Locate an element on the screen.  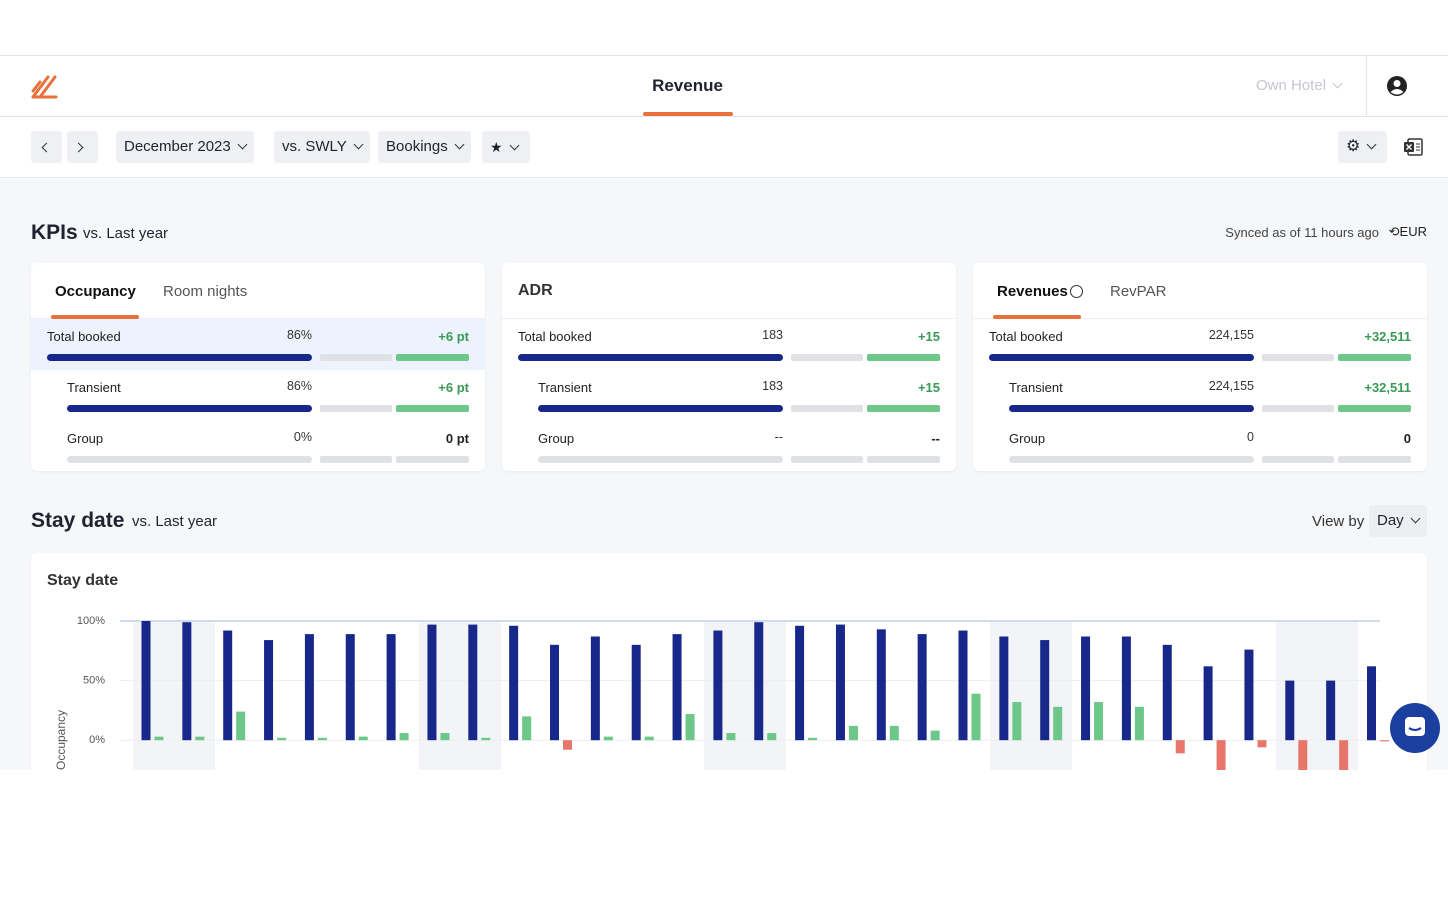
user-icon is located at coordinates (1397, 86).